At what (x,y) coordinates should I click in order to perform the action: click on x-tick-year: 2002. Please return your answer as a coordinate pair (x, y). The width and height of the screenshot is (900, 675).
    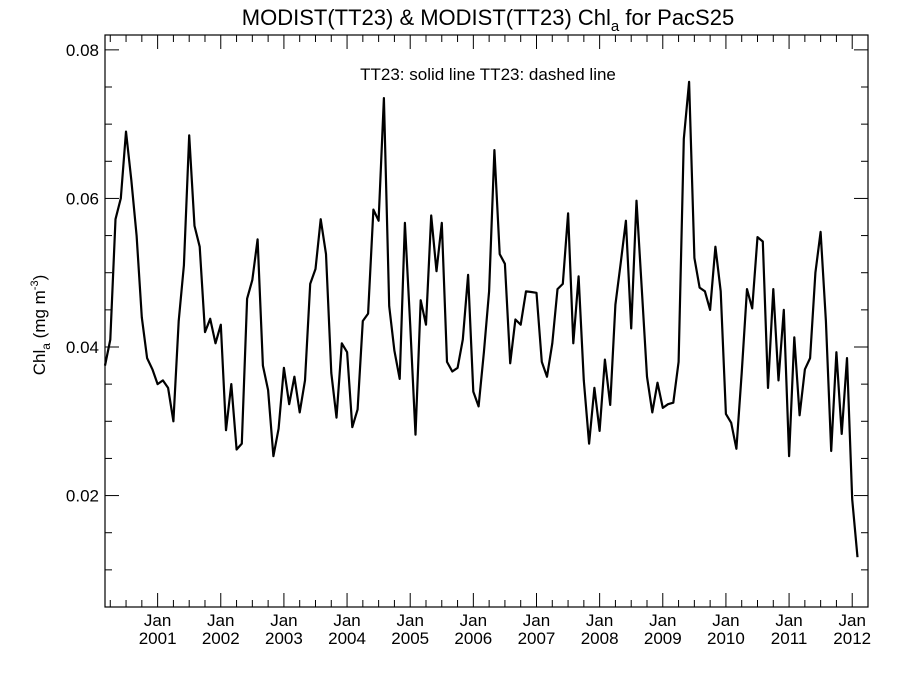
    Looking at the image, I should click on (221, 638).